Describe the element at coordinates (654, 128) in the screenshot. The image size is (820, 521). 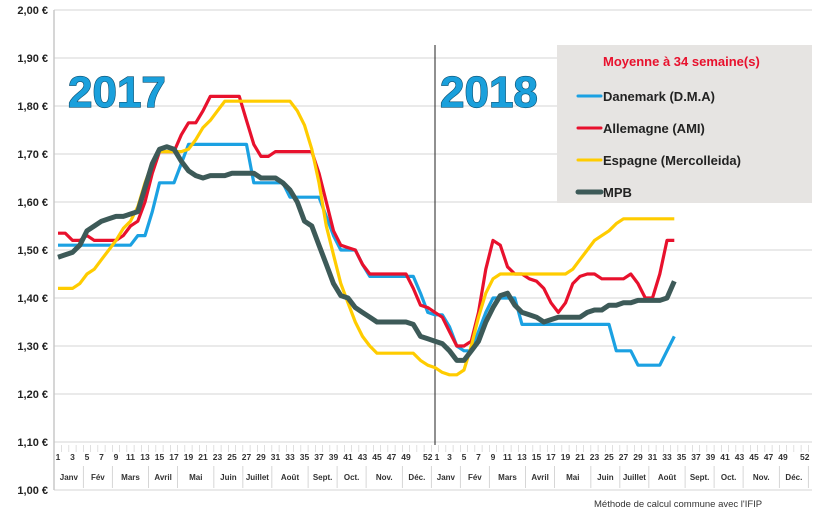
I see `legend-label: Allemagne (AMI)` at that location.